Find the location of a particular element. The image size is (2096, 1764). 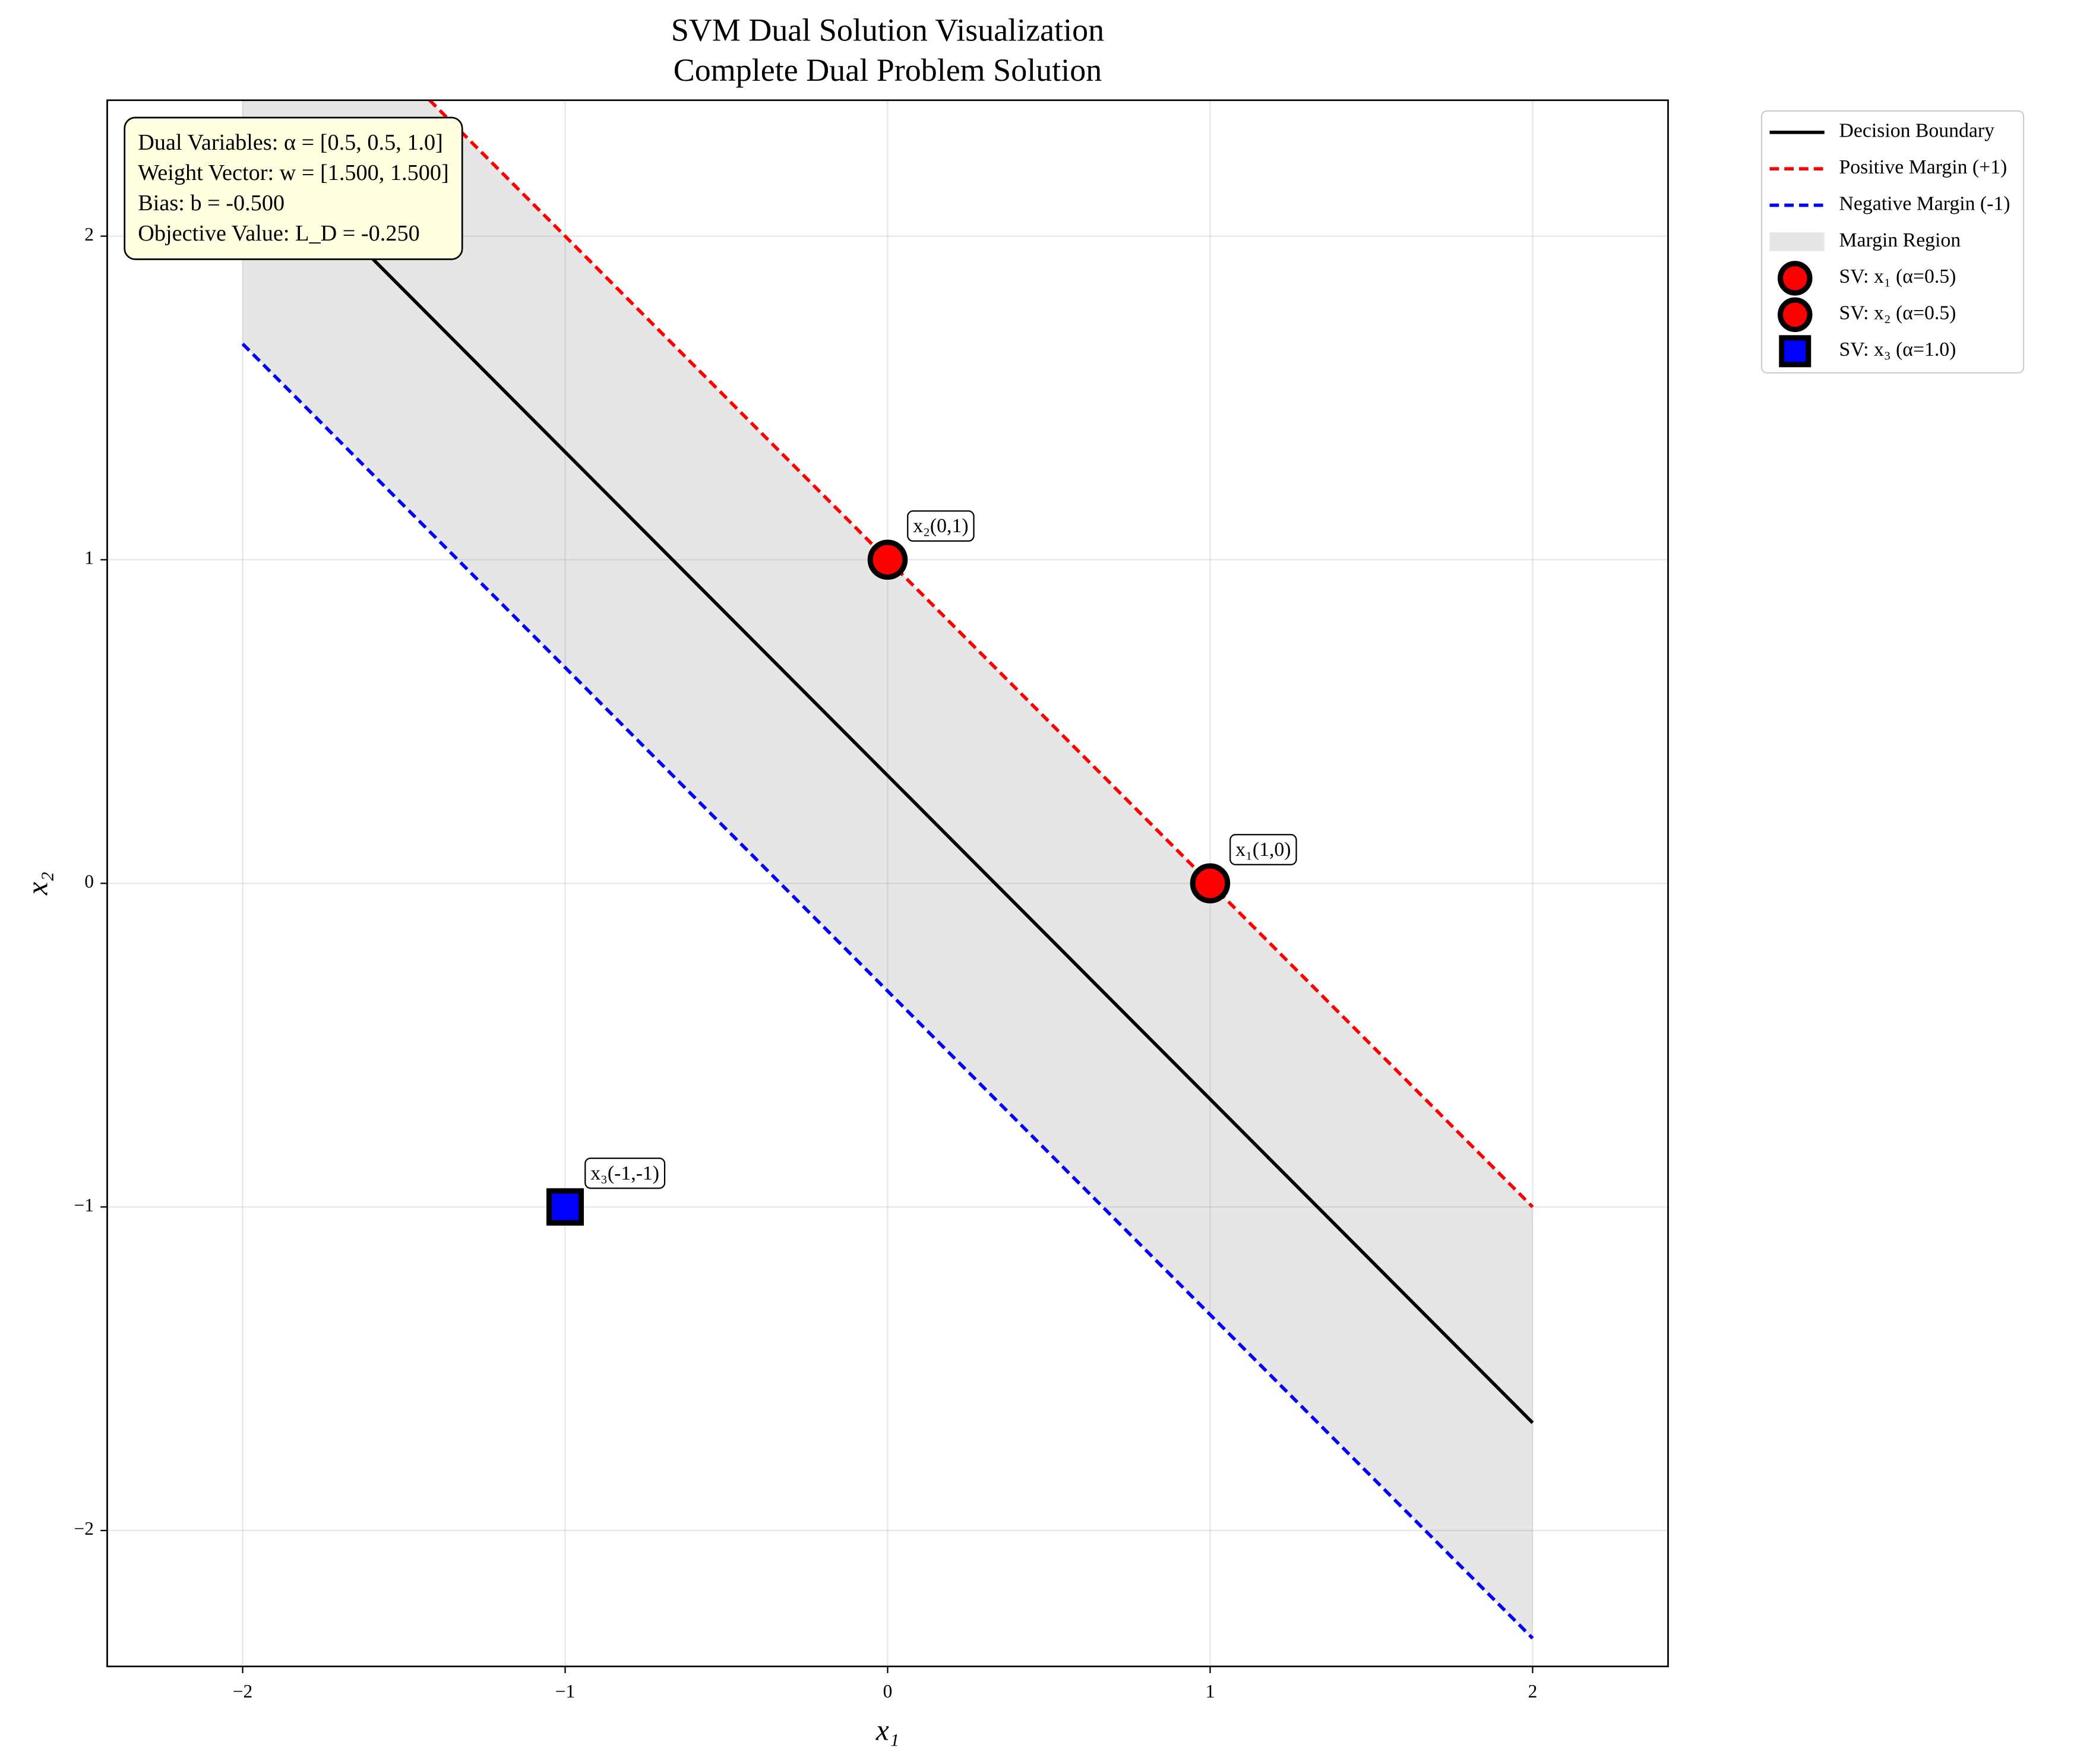

point-label: x₃(-1,-1) is located at coordinates (624, 1173).